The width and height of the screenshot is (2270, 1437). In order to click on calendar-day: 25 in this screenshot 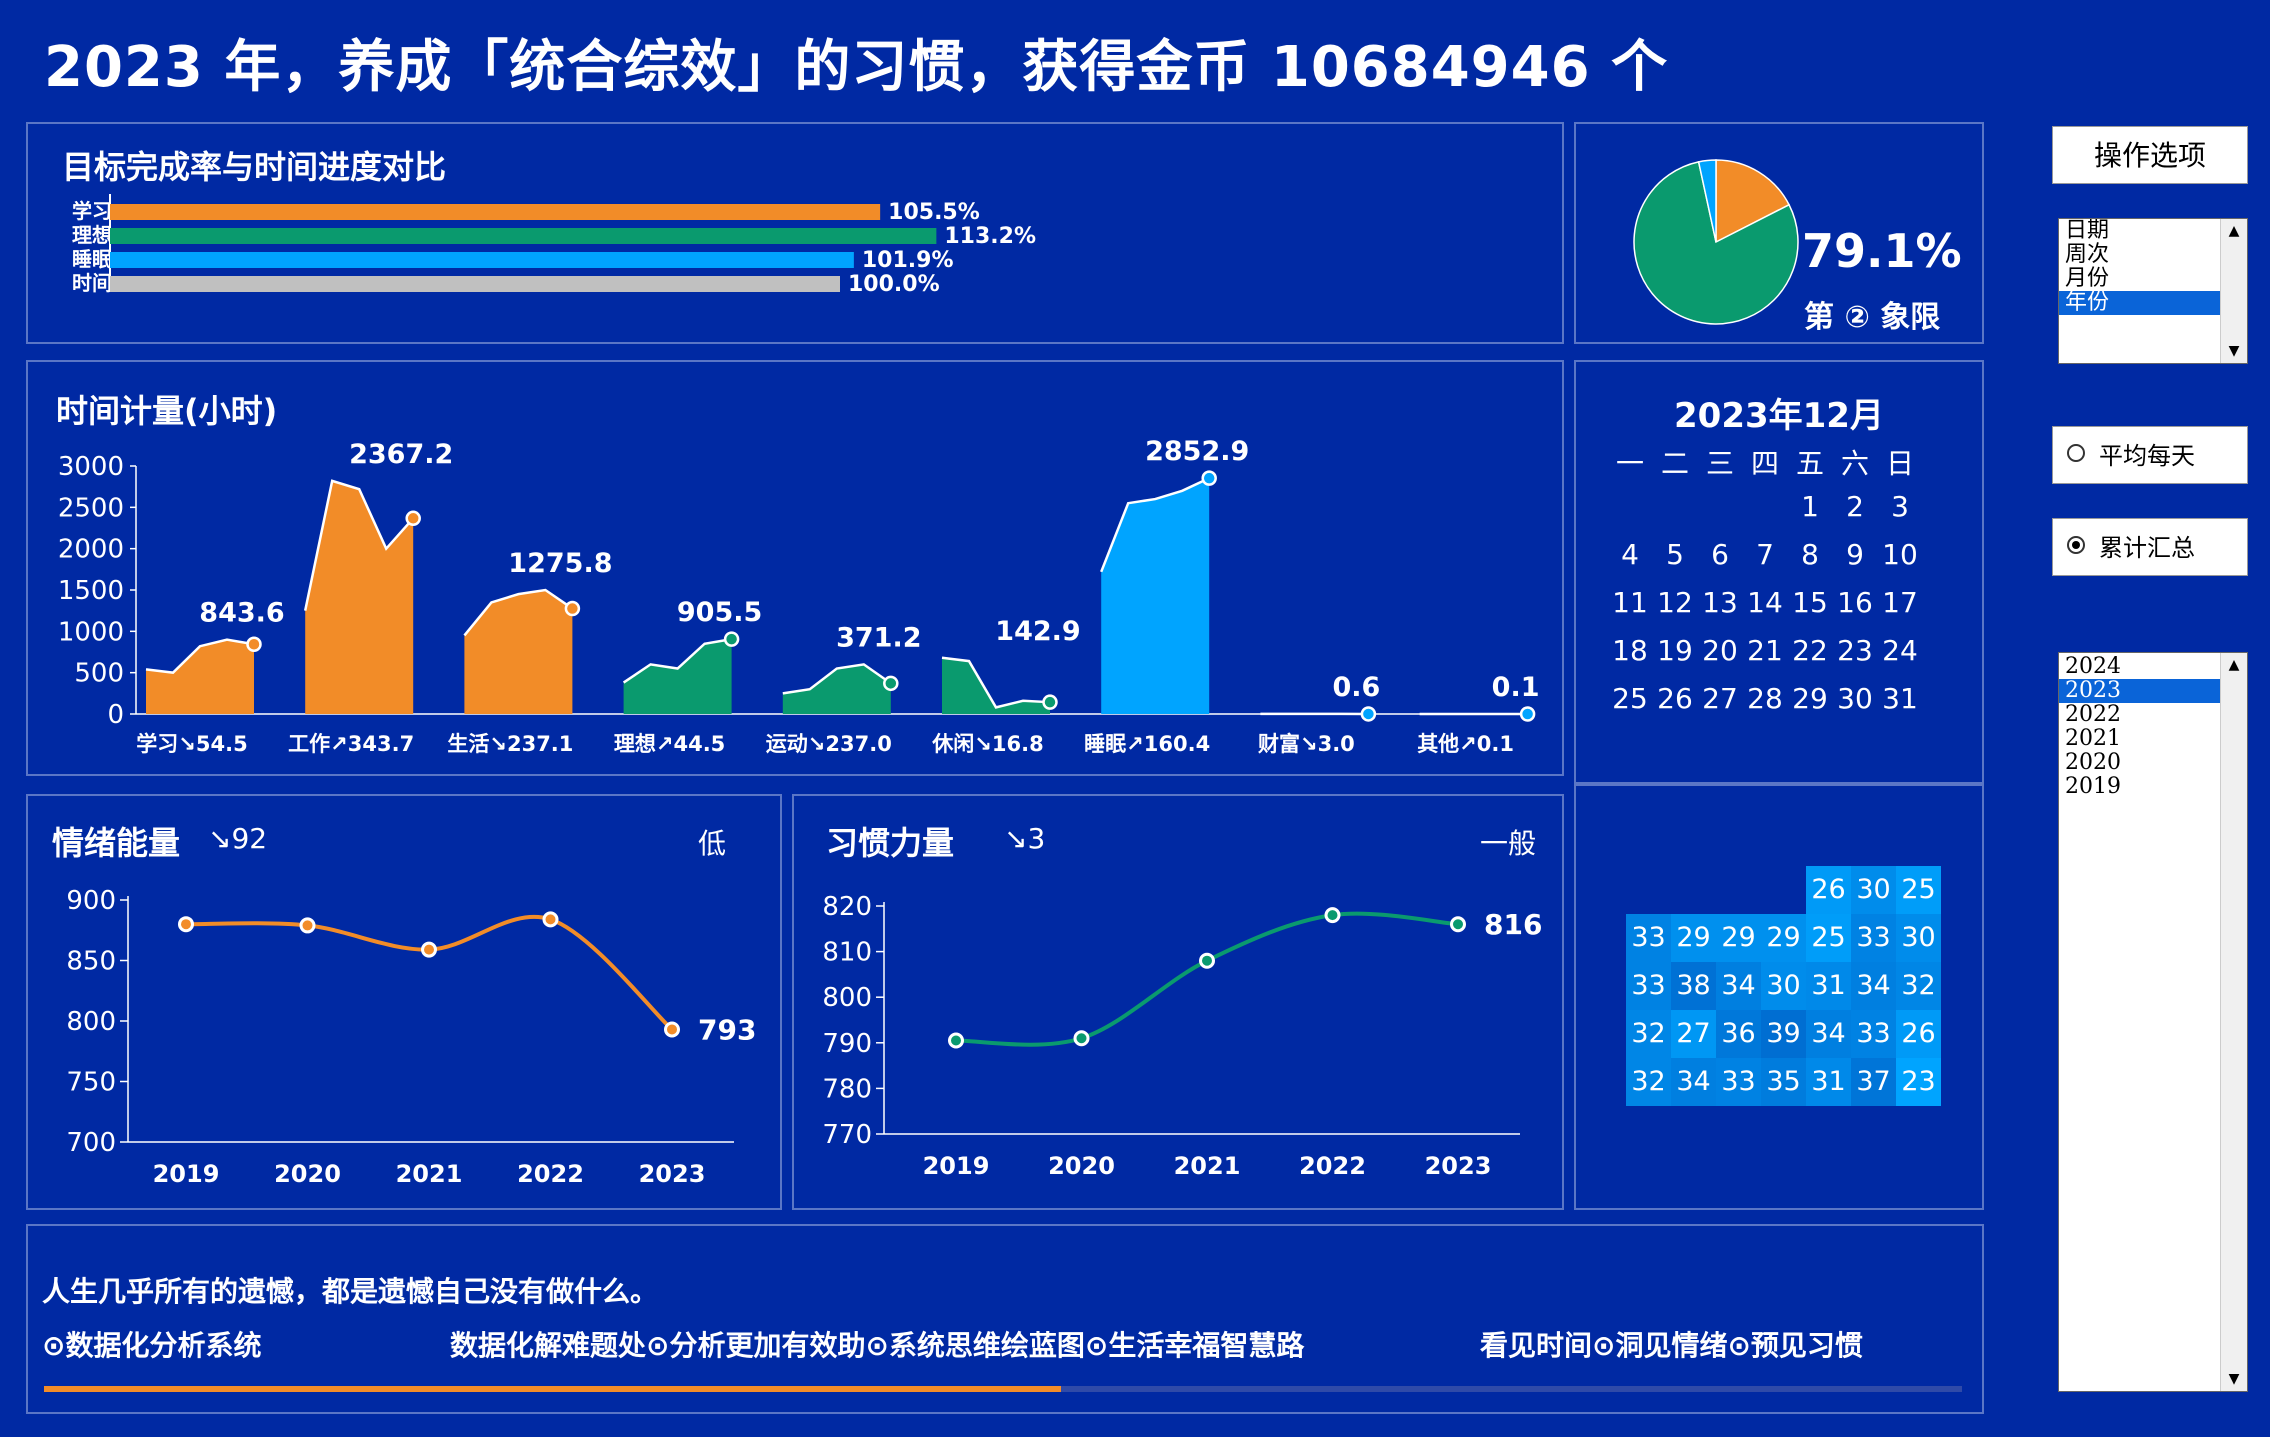, I will do `click(1630, 698)`.